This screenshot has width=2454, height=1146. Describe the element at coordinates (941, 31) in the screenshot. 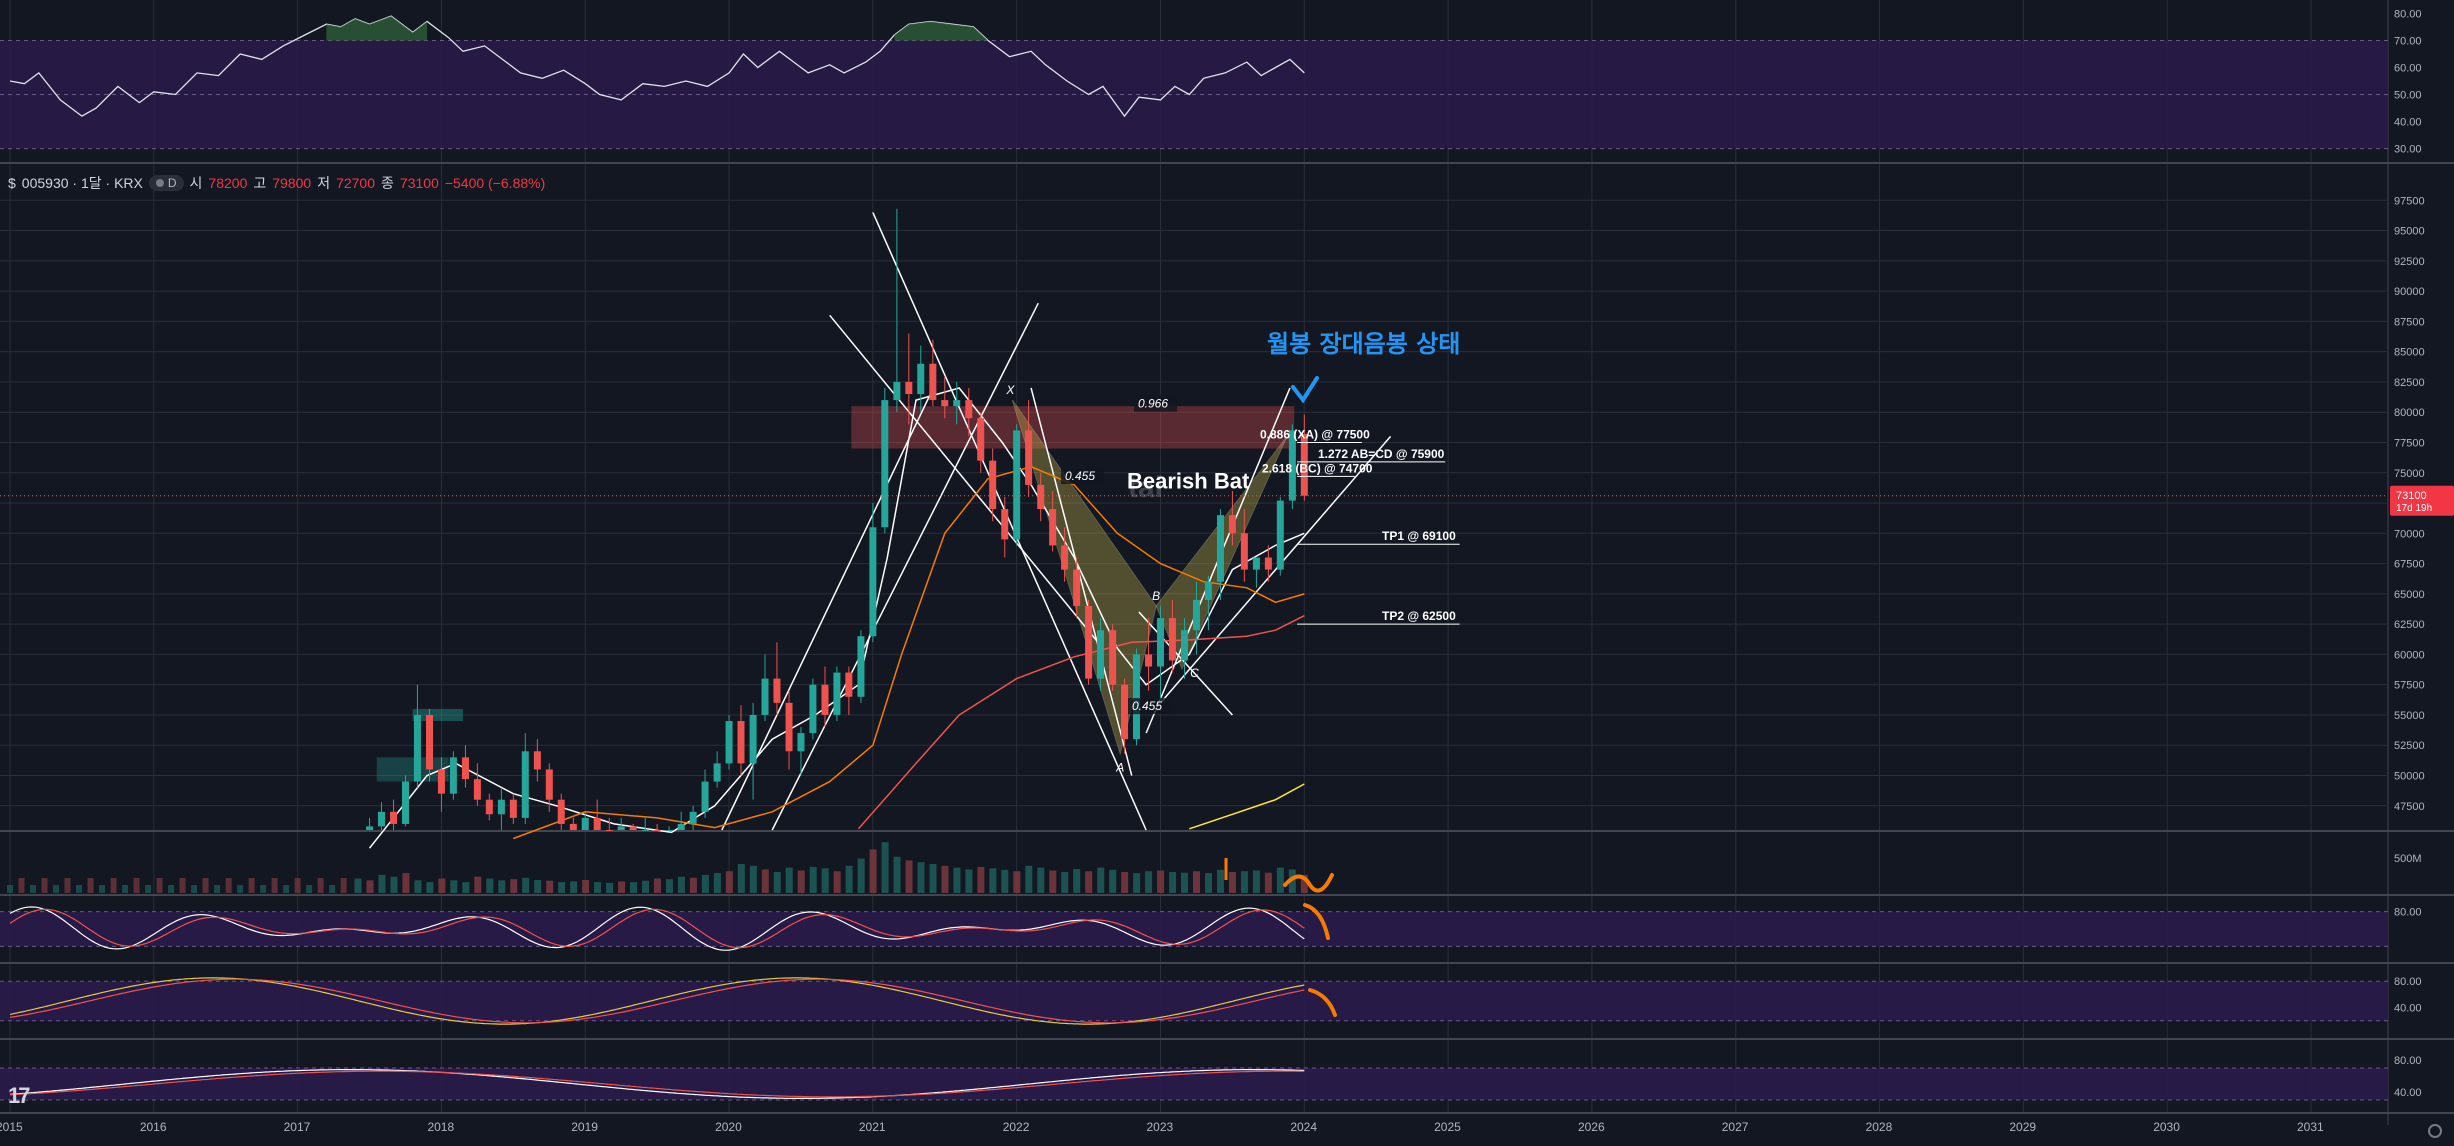

I see `rsi-overbought-fill` at that location.